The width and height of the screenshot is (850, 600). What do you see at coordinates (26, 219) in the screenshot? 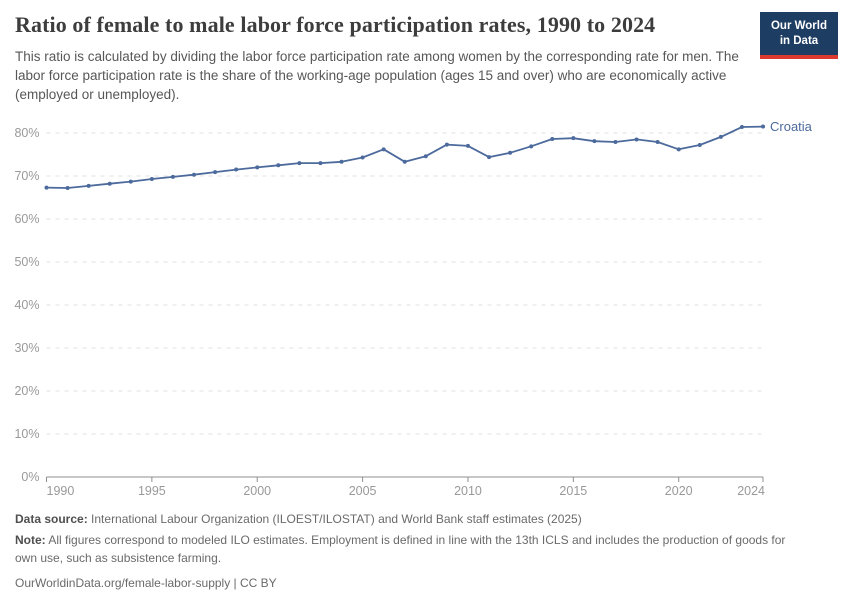
I see `y-axis-tick-label: 60%` at bounding box center [26, 219].